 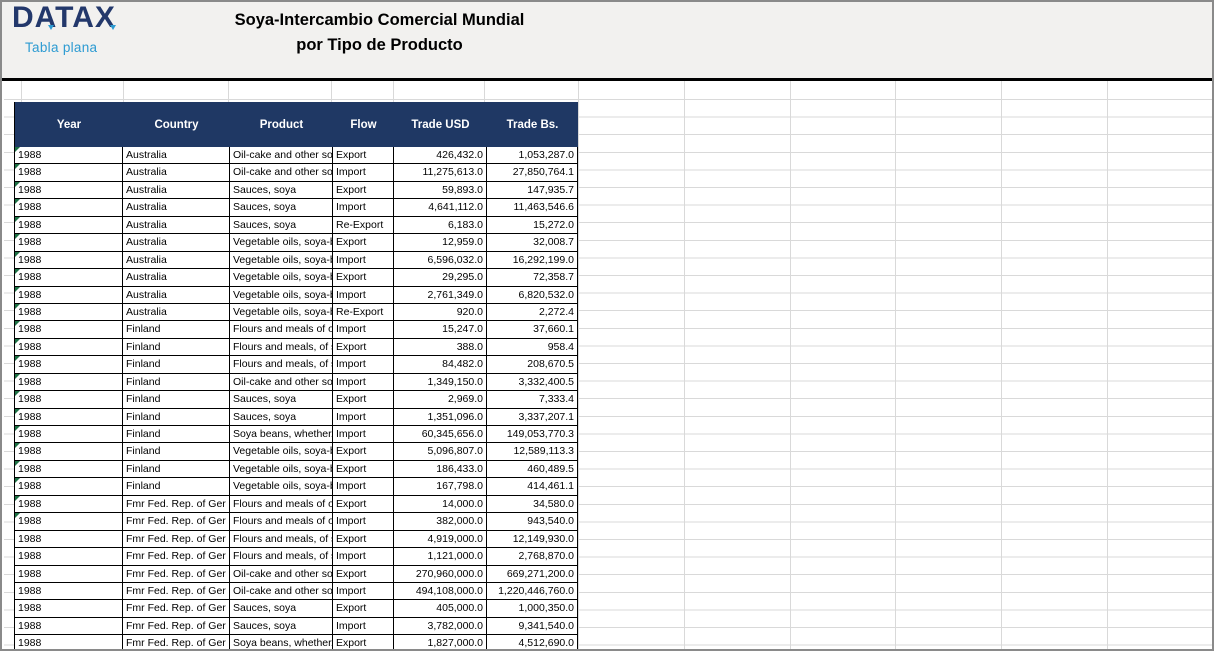 What do you see at coordinates (440, 591) in the screenshot?
I see `cell-trade-usd: 494,108,000.0` at bounding box center [440, 591].